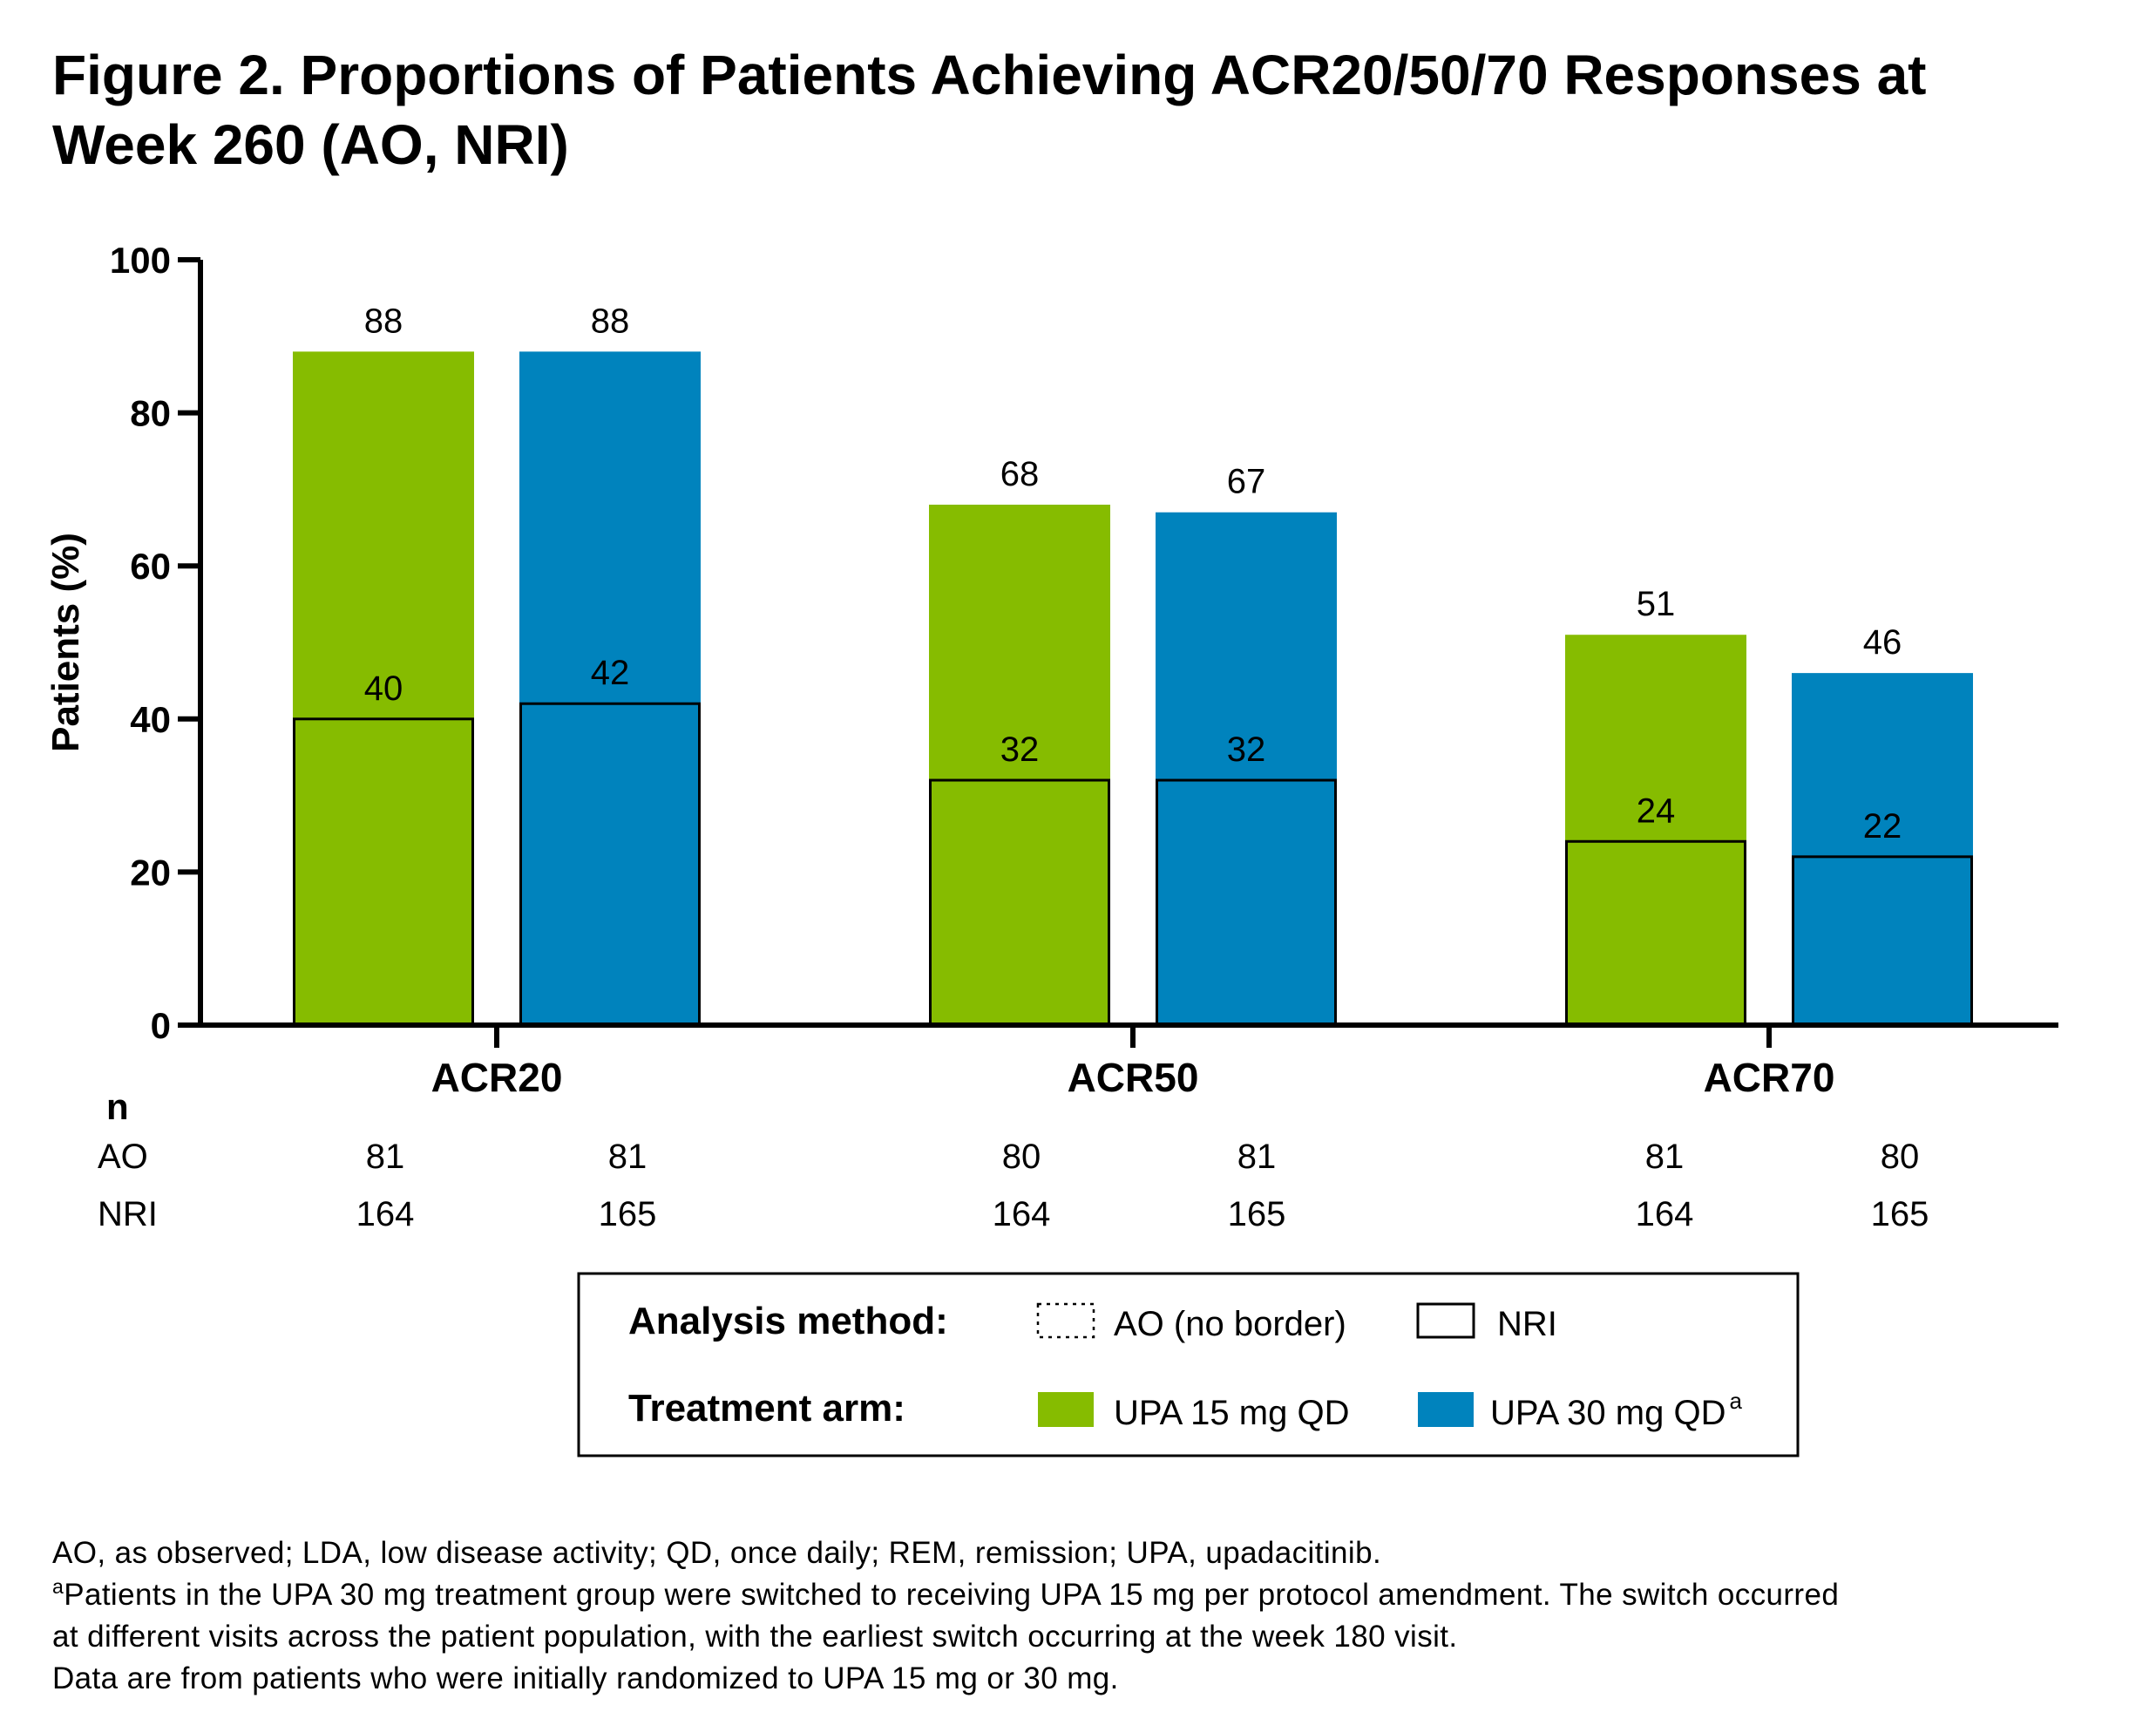  Describe the element at coordinates (1021, 1157) in the screenshot. I see `n-value-ao-3: 80` at that location.